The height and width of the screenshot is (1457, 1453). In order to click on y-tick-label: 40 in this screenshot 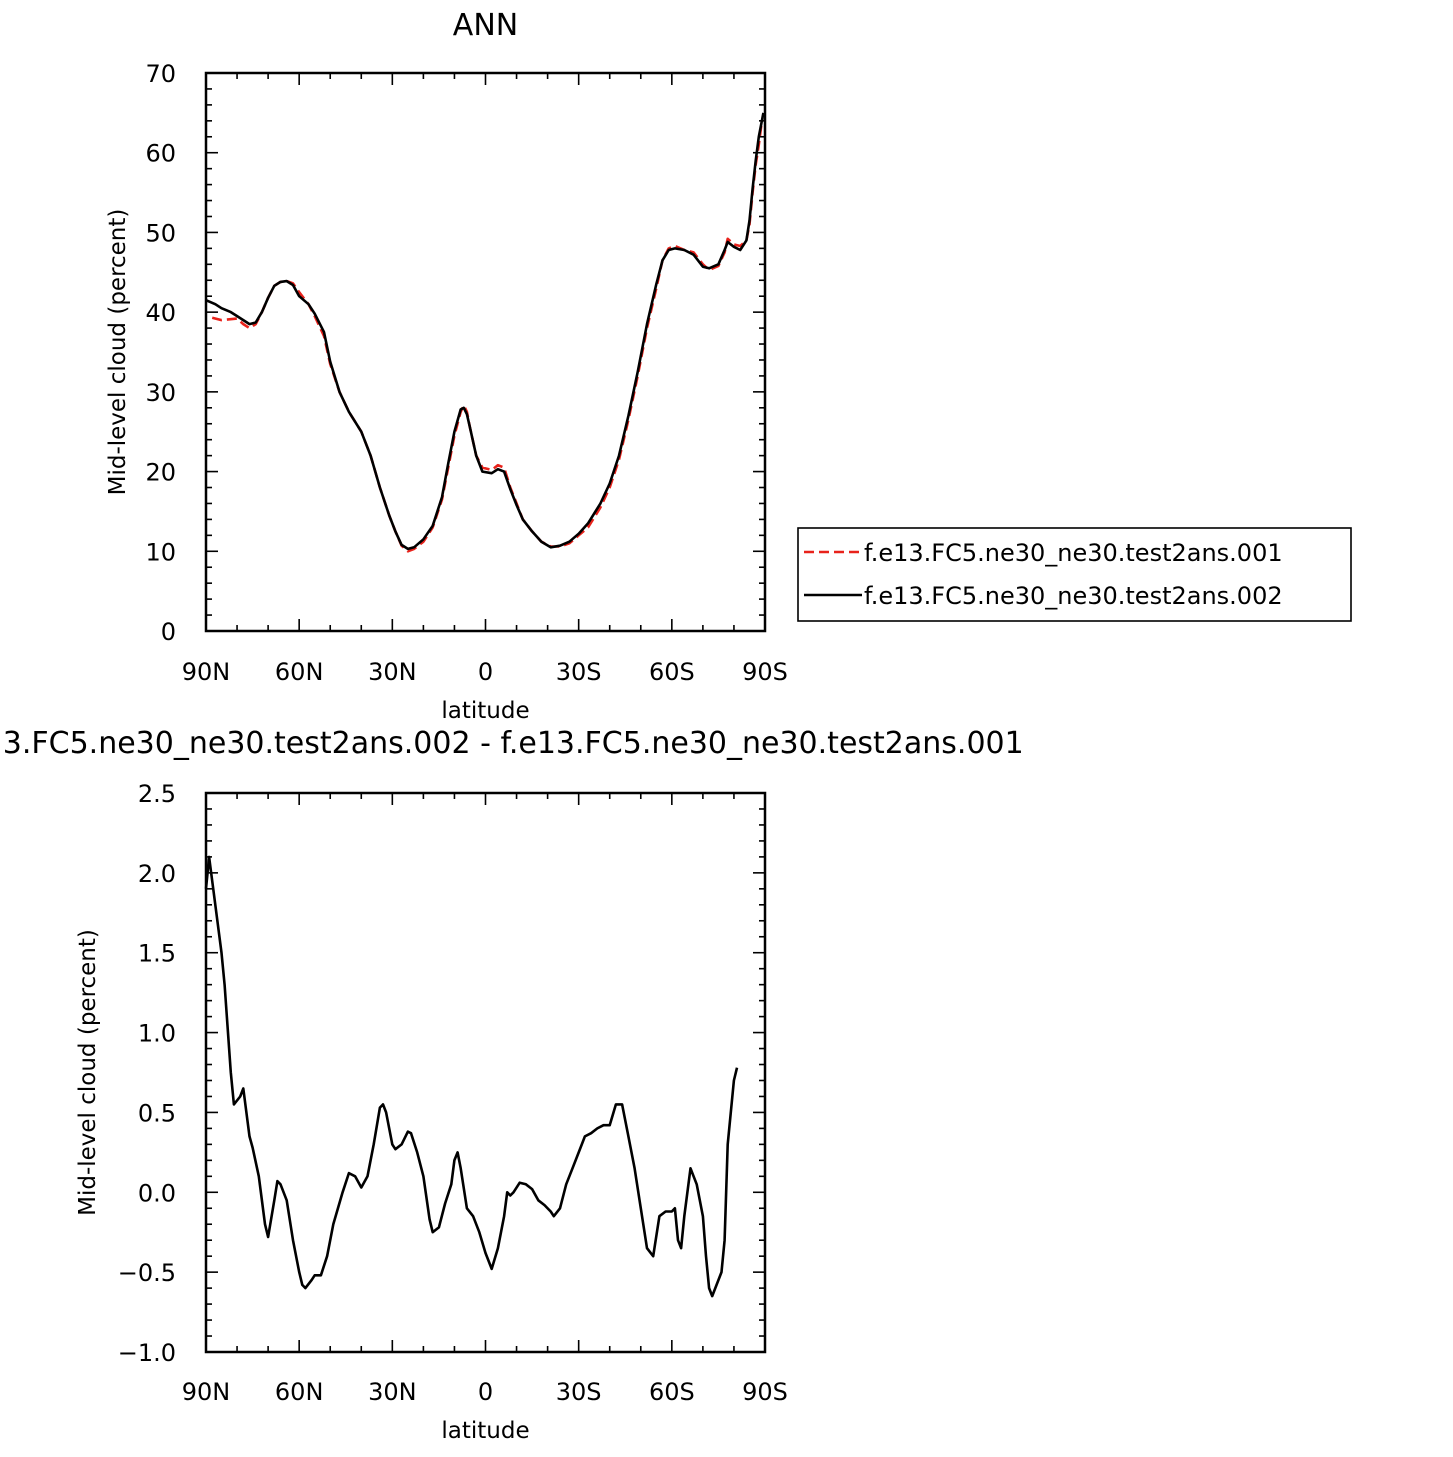, I will do `click(160, 313)`.